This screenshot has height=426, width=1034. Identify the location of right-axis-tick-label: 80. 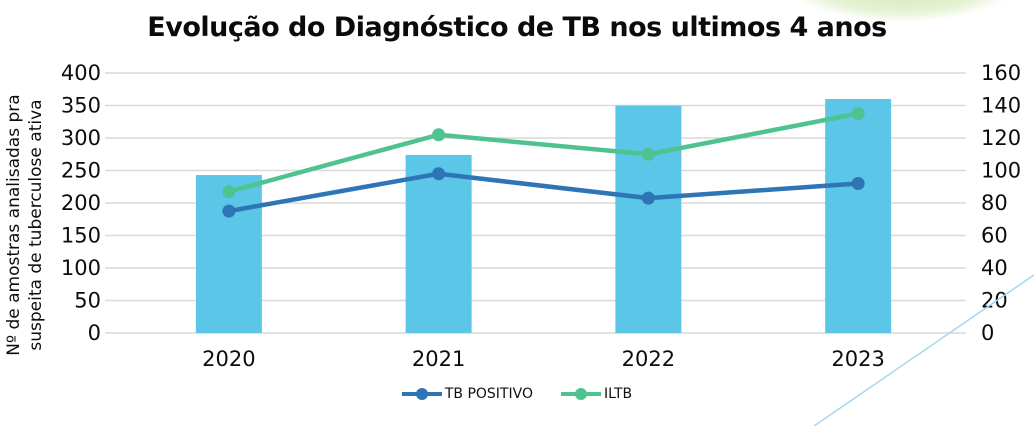
(994, 203).